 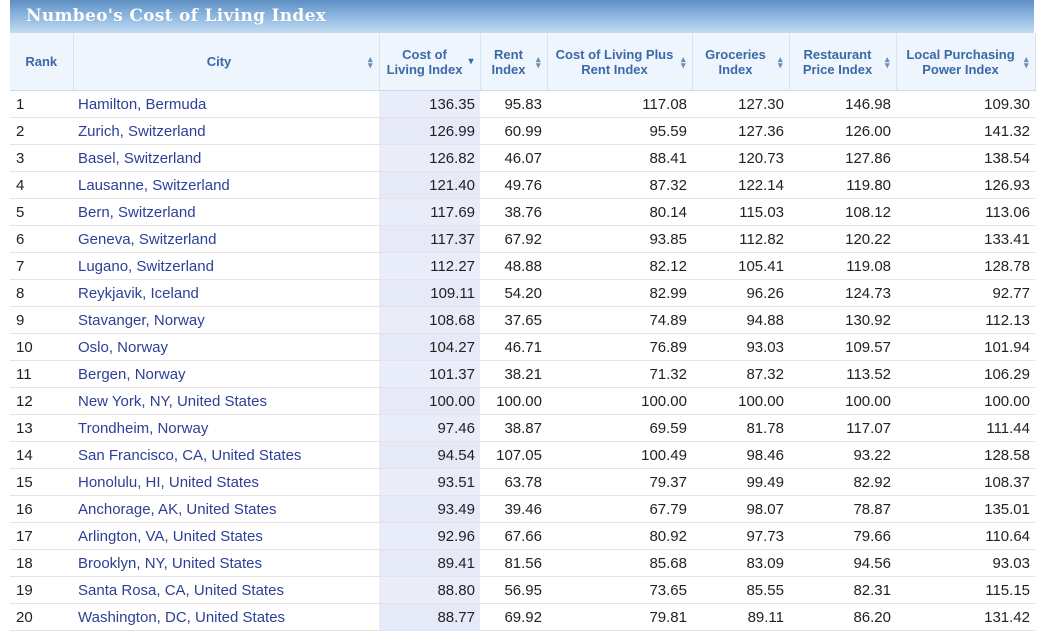 I want to click on groceries-index-cell: 85.55, so click(x=740, y=590).